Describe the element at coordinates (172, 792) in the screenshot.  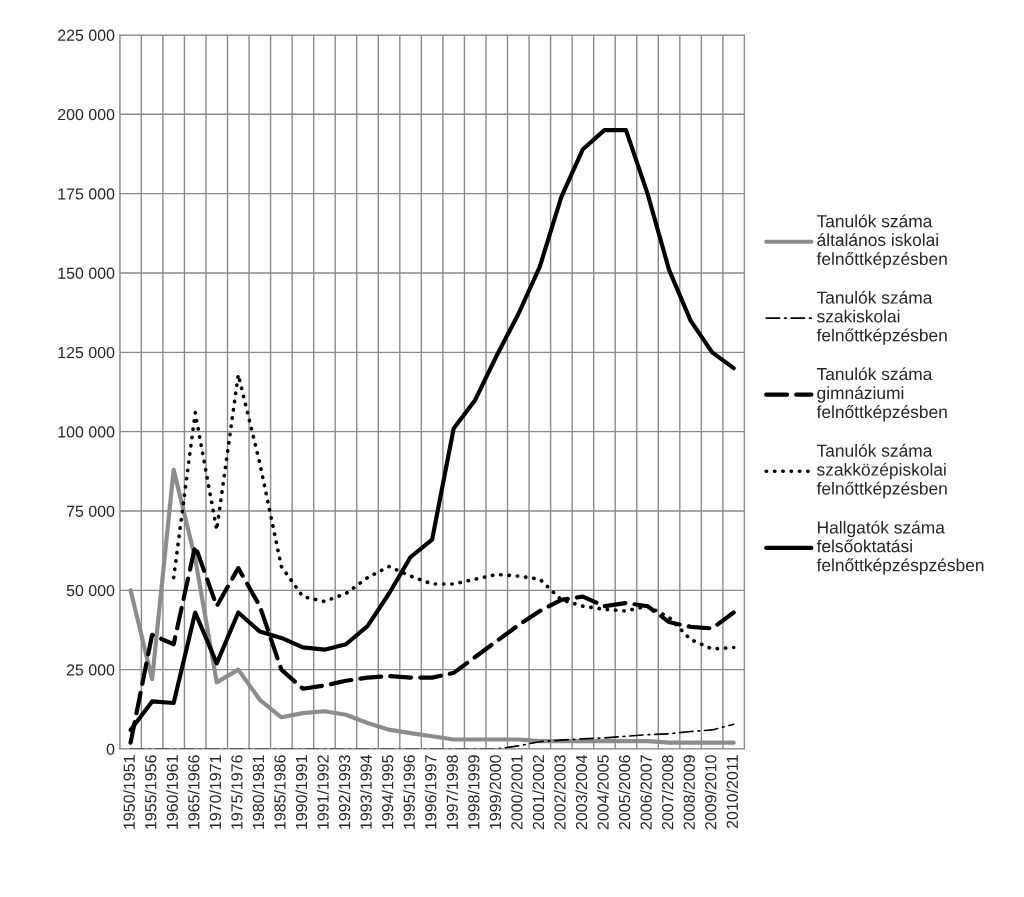
I see `x-tick-label: 1960/1961` at that location.